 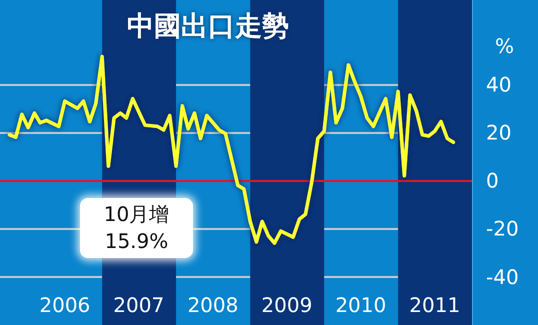 I want to click on x-tick-label: 2007, so click(x=138, y=305).